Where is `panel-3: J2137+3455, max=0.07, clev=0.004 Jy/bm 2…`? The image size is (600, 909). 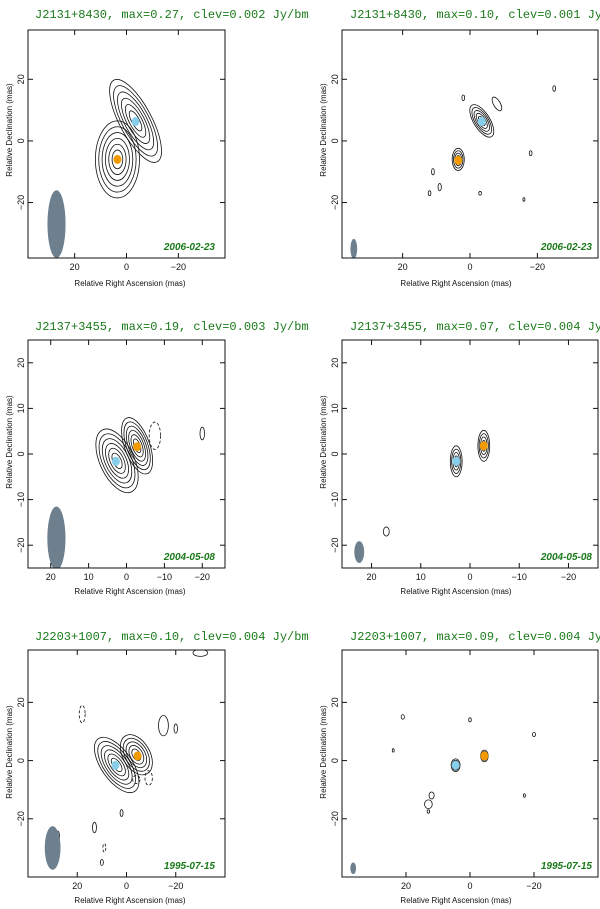 panel-3: J2137+3455, max=0.07, clev=0.004 Jy/bm 2… is located at coordinates (459, 458).